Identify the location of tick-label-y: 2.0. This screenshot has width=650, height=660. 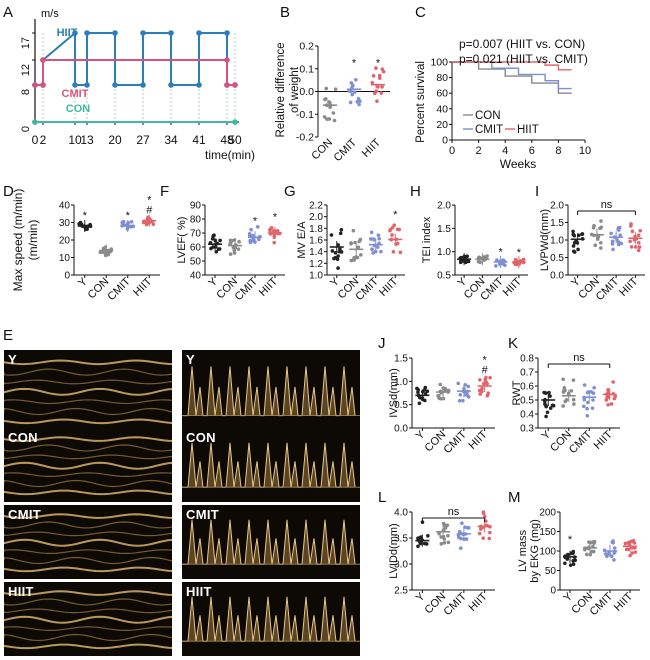
(557, 206).